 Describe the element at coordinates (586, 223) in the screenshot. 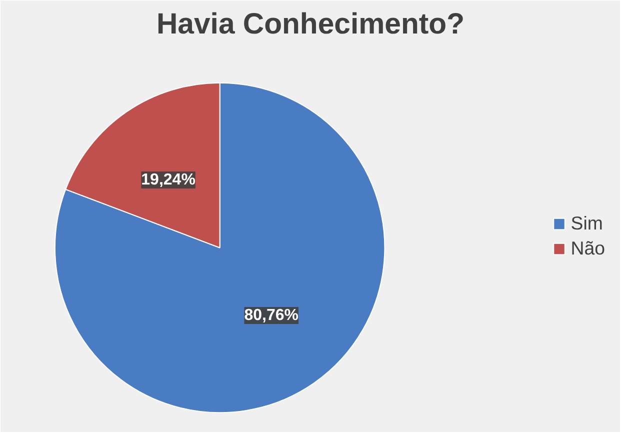

I see `legend-label: Sim` at that location.